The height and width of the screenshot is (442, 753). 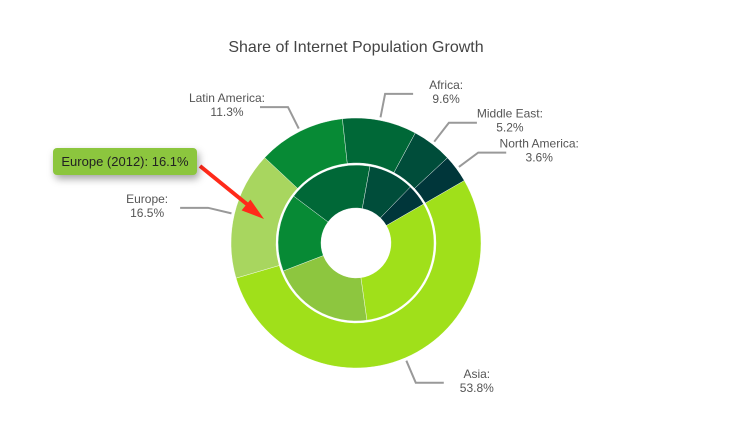 I want to click on slice-label-value: 11.3%, so click(x=226, y=112).